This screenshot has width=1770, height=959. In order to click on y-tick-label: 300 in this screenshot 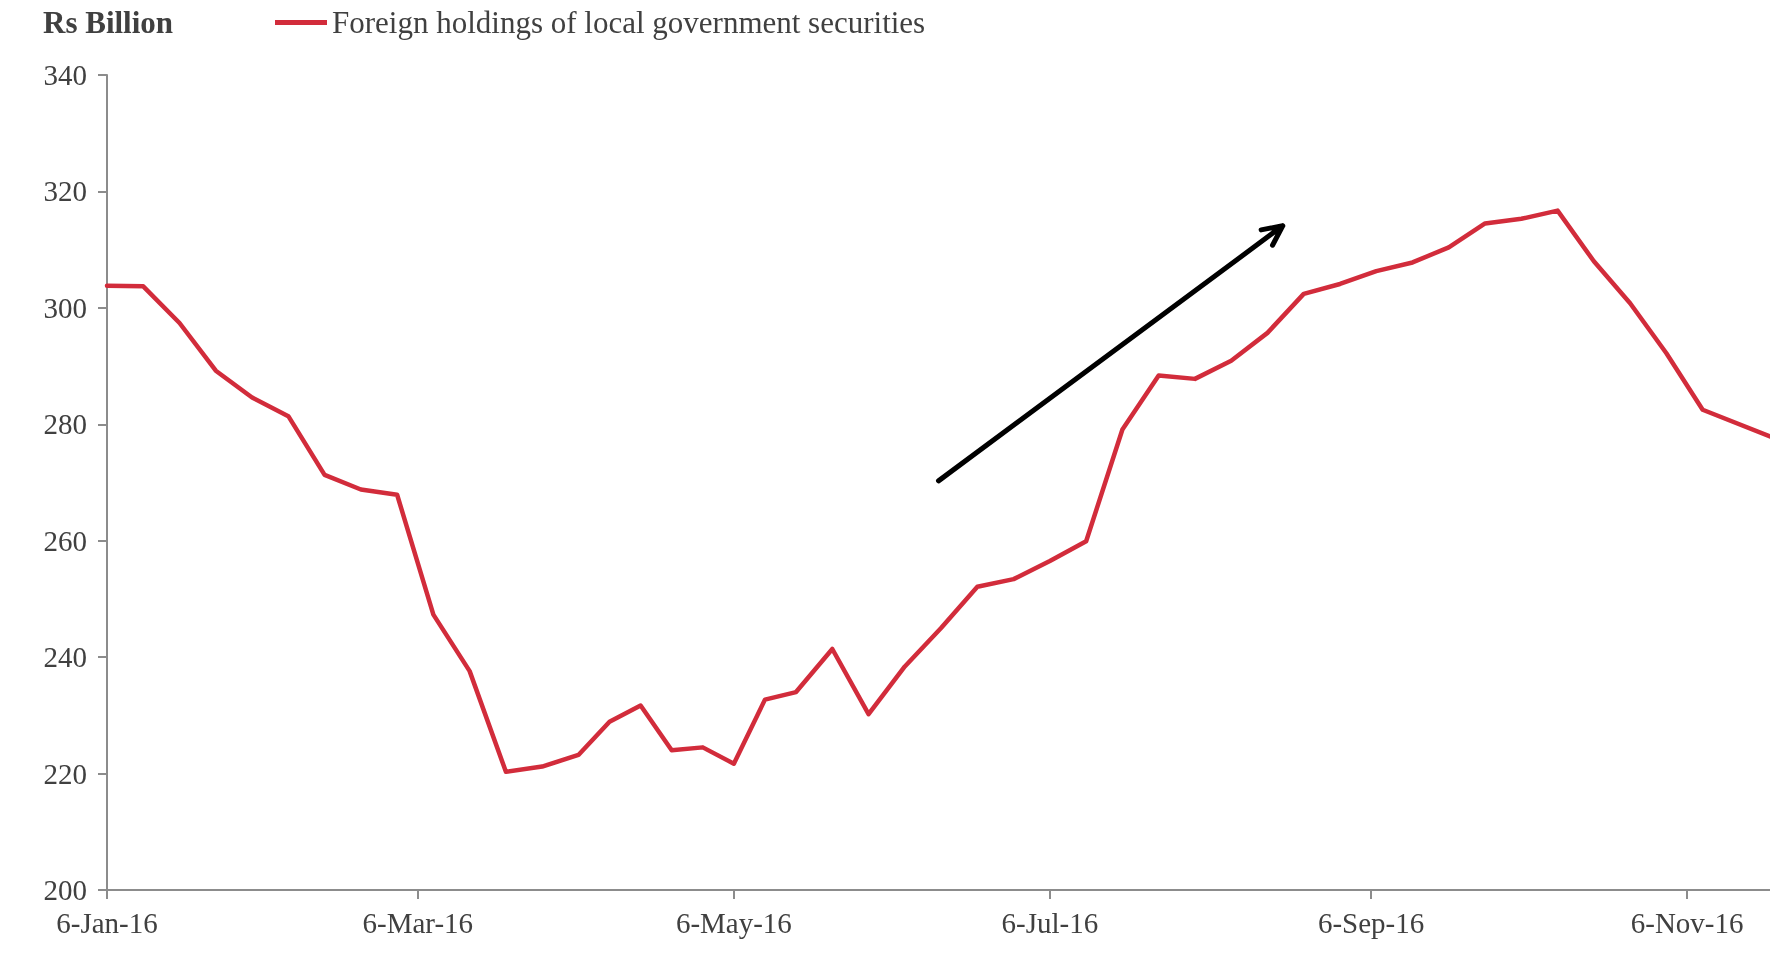, I will do `click(65, 307)`.